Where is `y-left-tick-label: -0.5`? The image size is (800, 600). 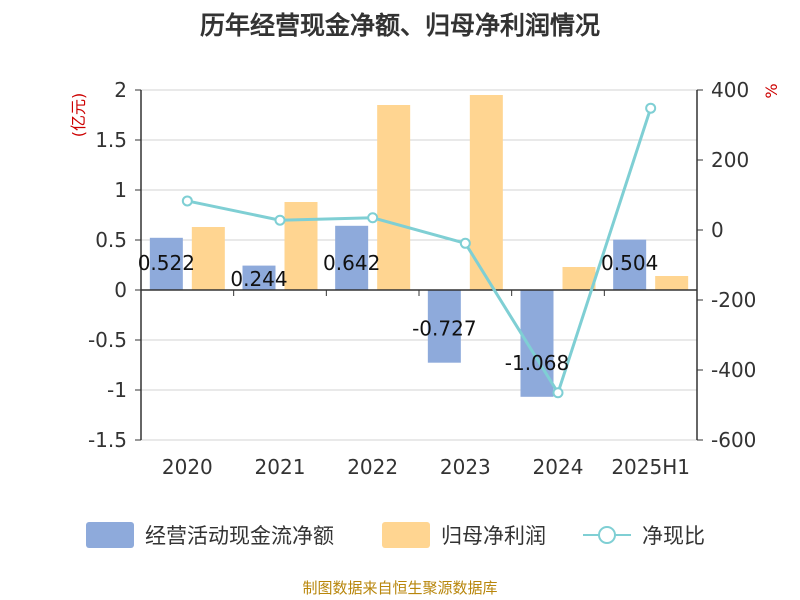 y-left-tick-label: -0.5 is located at coordinates (107, 340).